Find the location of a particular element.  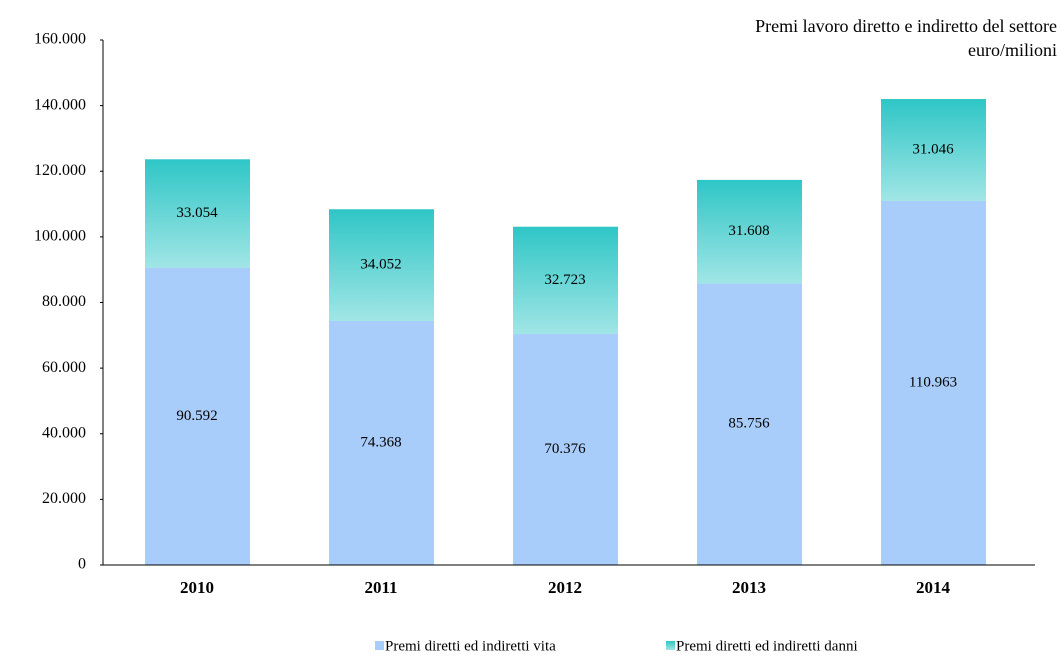

y-tick-label: 140.000 is located at coordinates (60, 104).